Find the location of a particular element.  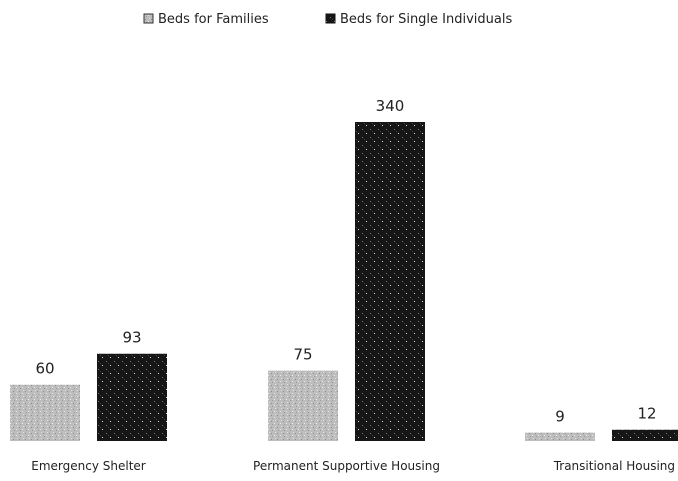

value-label-permanent-supportive-housing-families: 75 is located at coordinates (302, 355).